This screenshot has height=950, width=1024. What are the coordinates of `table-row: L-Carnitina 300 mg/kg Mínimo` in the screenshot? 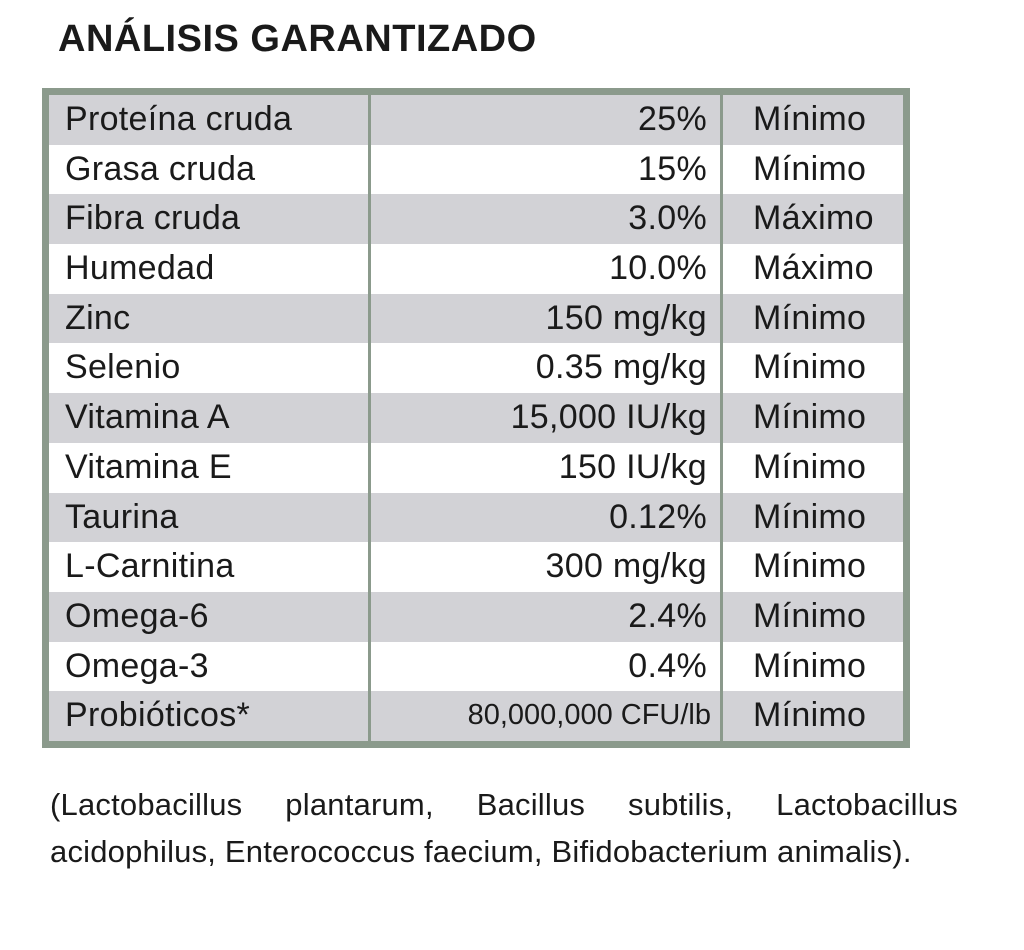 It's located at (476, 567).